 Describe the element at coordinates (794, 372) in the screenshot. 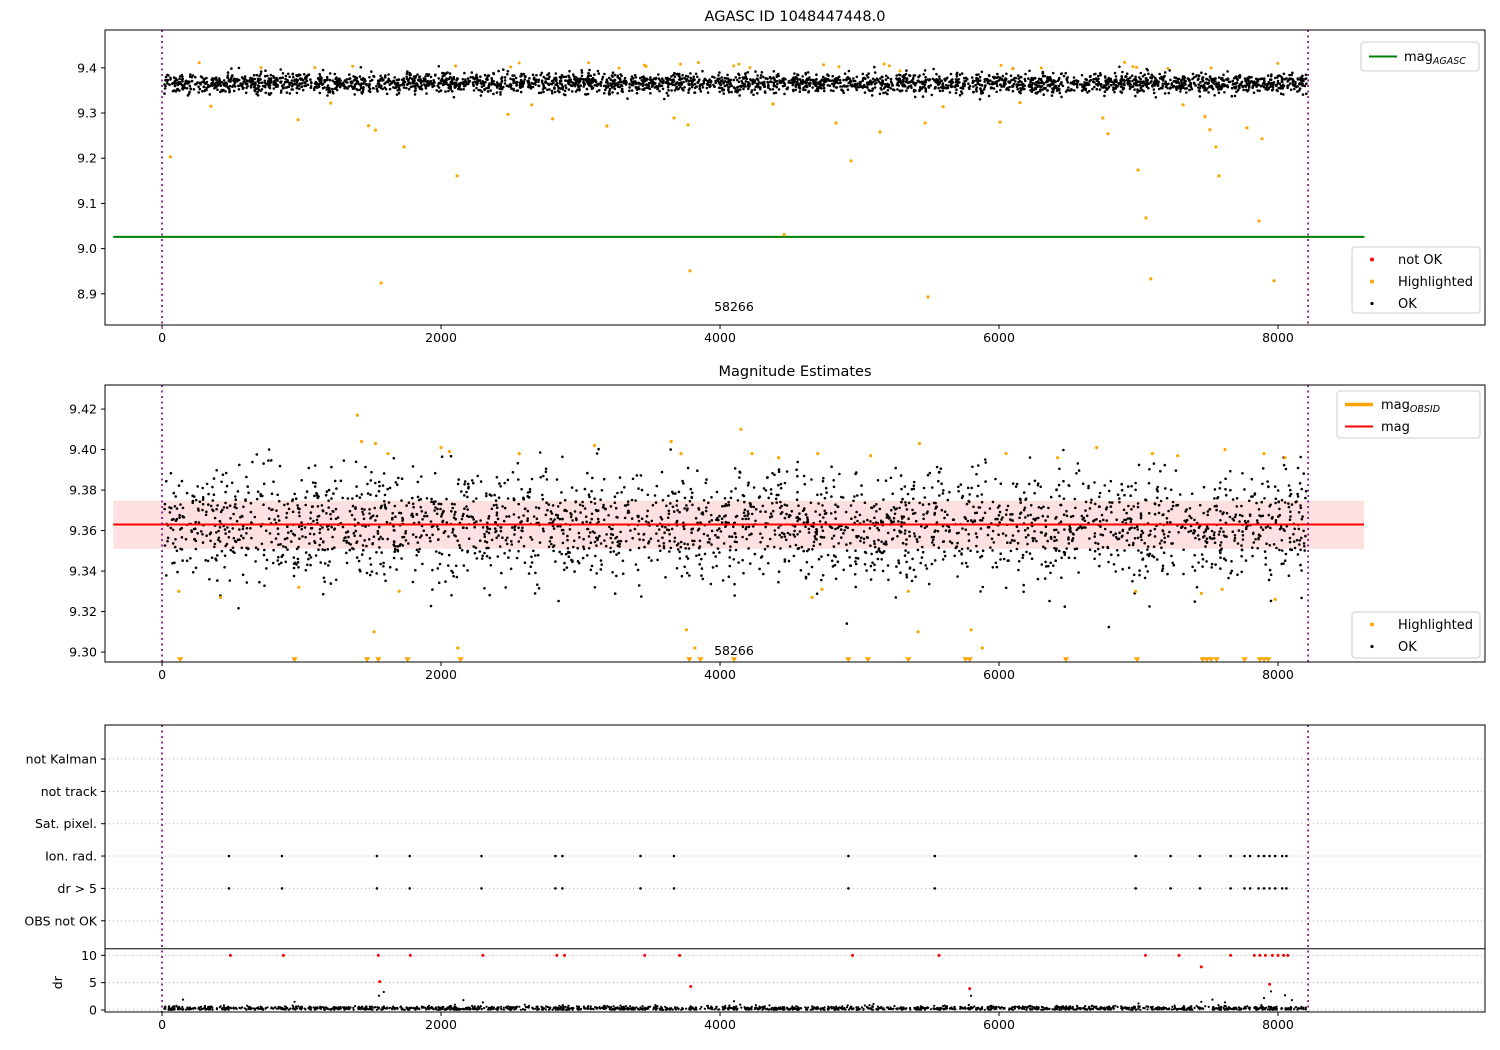

I see `panel-magnitude-title: Magnitude Estimates` at that location.